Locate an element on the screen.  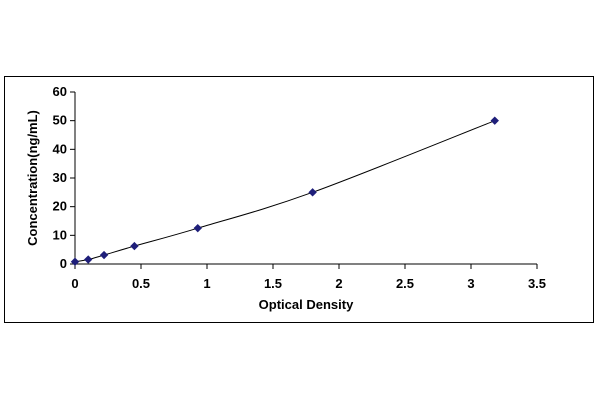
y-tick-label: 30 is located at coordinates (60, 177).